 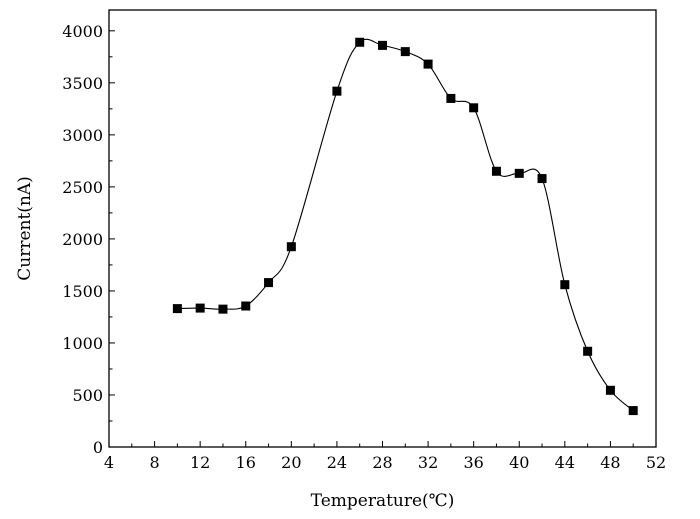 I want to click on x-tick-label: 52, so click(x=656, y=462).